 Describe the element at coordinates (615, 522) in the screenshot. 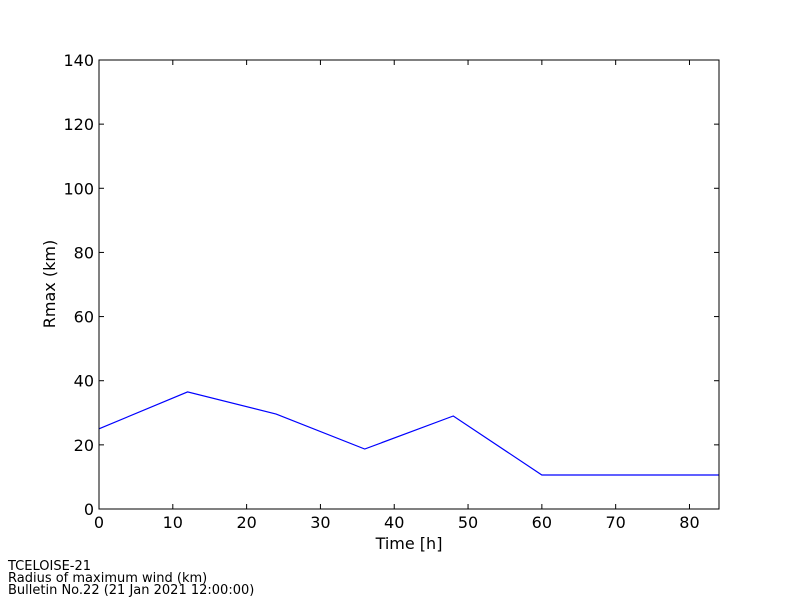

I see `x-tick-label: 70` at that location.